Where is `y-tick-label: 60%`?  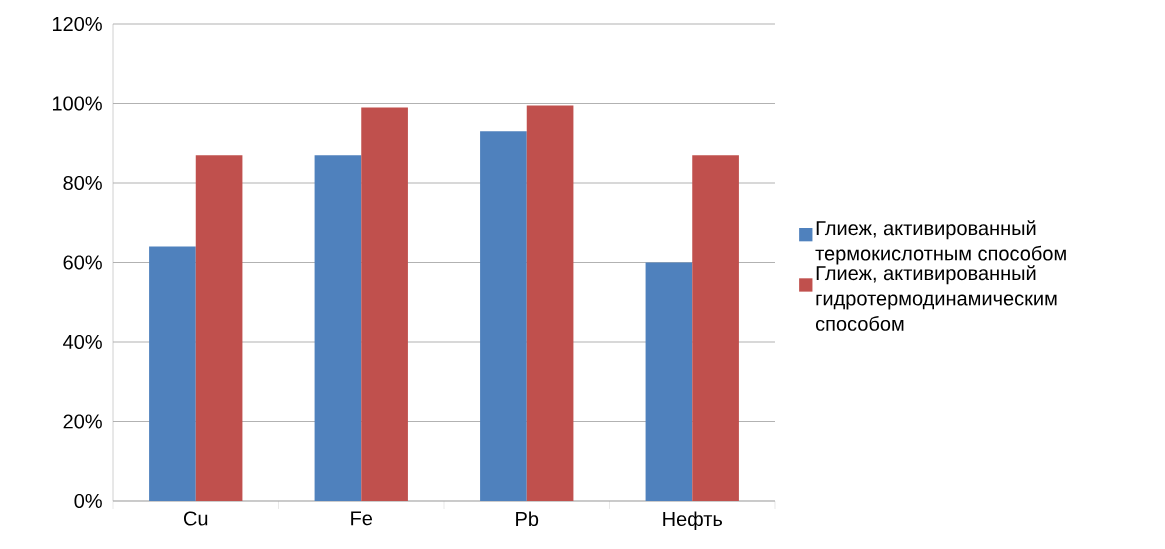
y-tick-label: 60% is located at coordinates (82, 262).